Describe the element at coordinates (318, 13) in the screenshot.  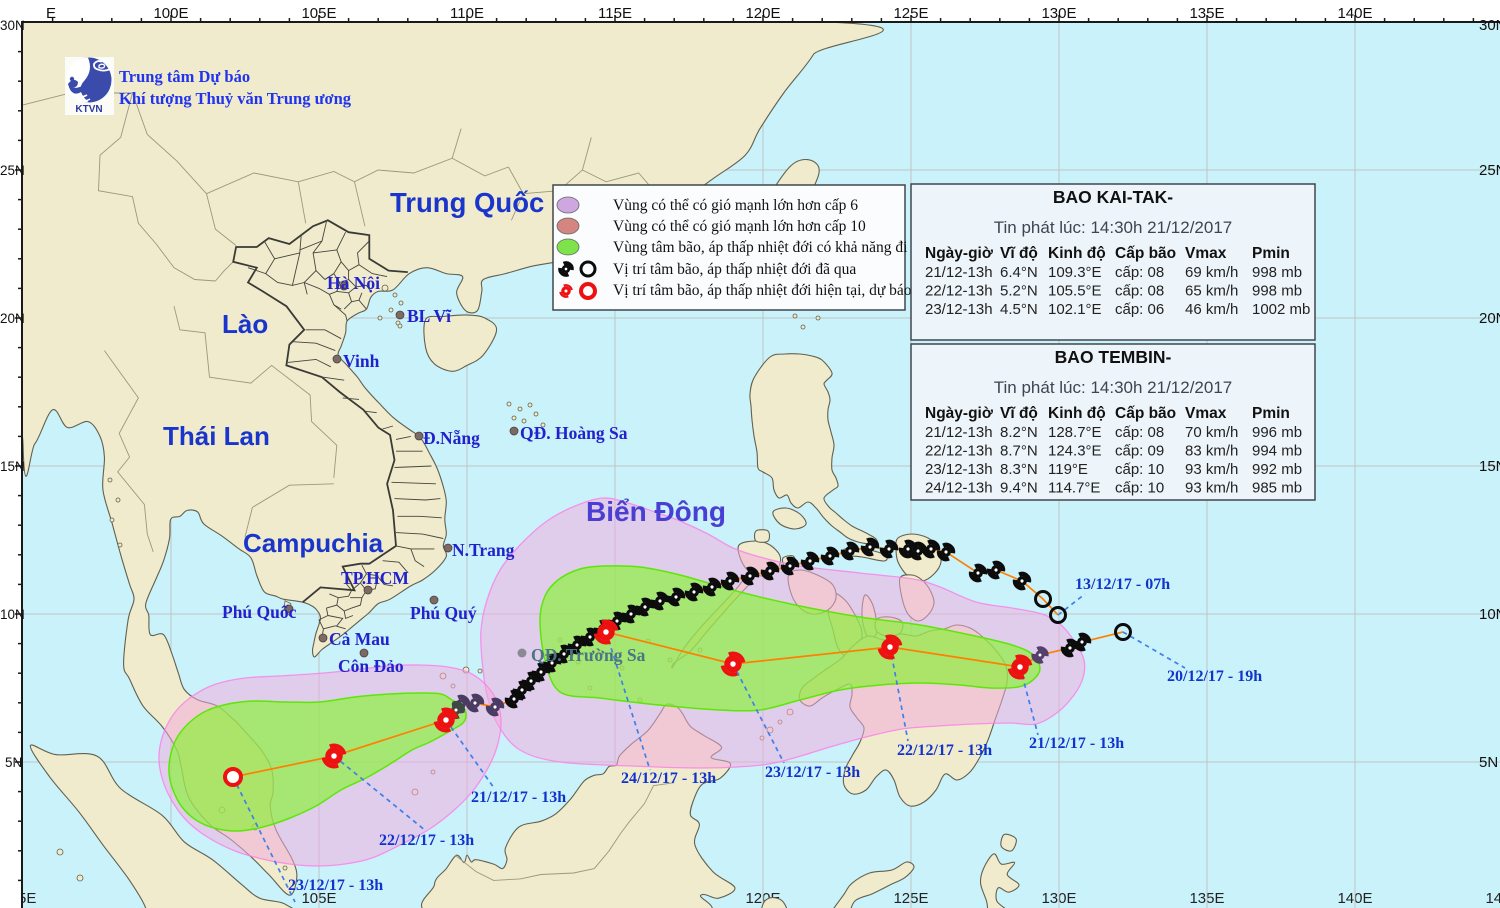
I see `svg-text: 105E` at that location.